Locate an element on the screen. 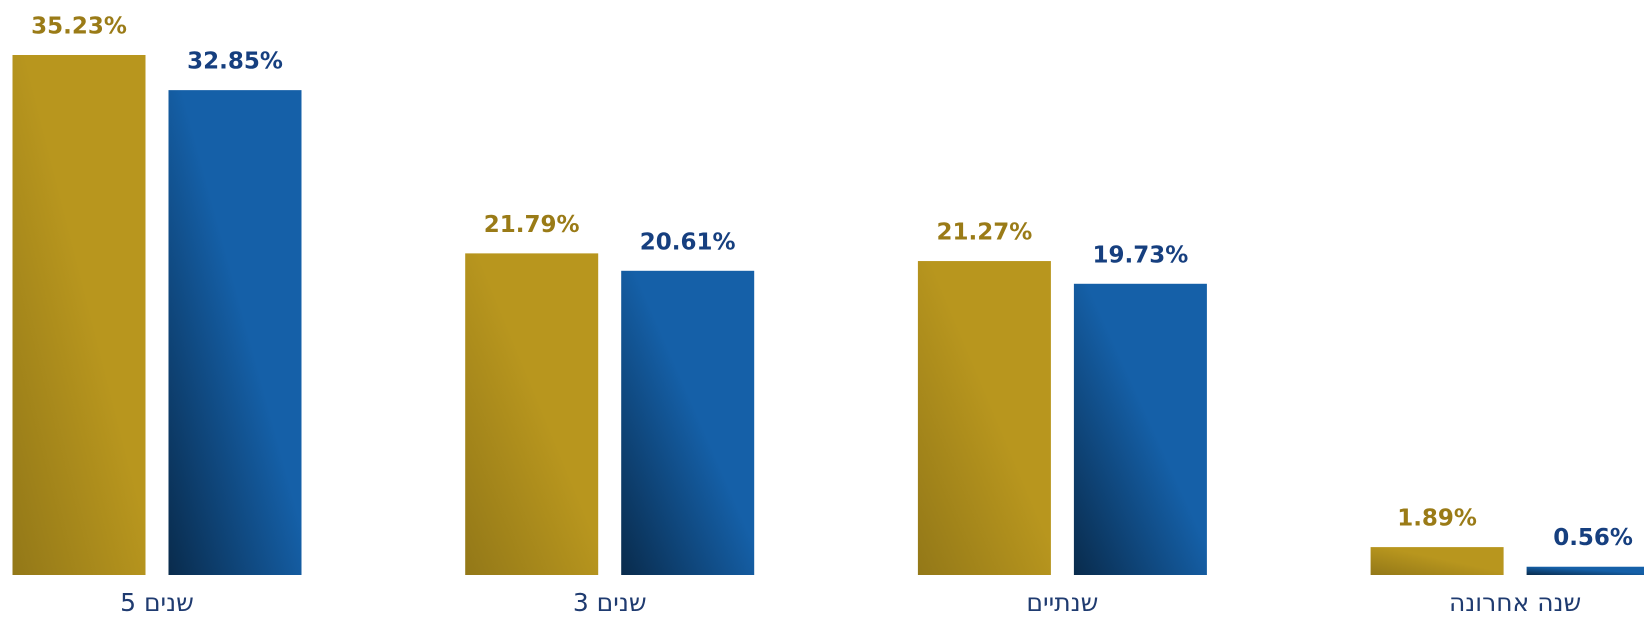 The height and width of the screenshot is (625, 1644). value-label: 21.79% is located at coordinates (532, 225).